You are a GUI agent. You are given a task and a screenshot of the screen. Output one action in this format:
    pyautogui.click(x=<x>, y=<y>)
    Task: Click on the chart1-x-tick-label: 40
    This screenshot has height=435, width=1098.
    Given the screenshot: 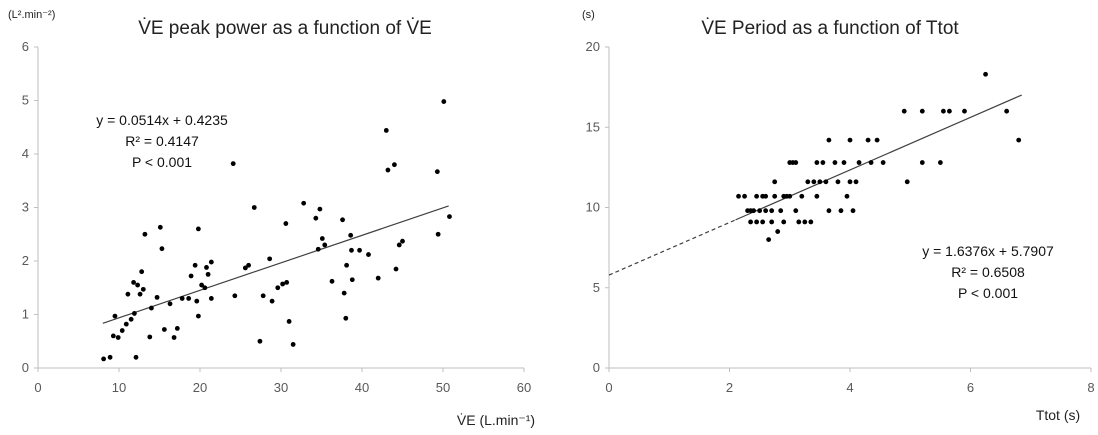 What is the action you would take?
    pyautogui.click(x=362, y=387)
    